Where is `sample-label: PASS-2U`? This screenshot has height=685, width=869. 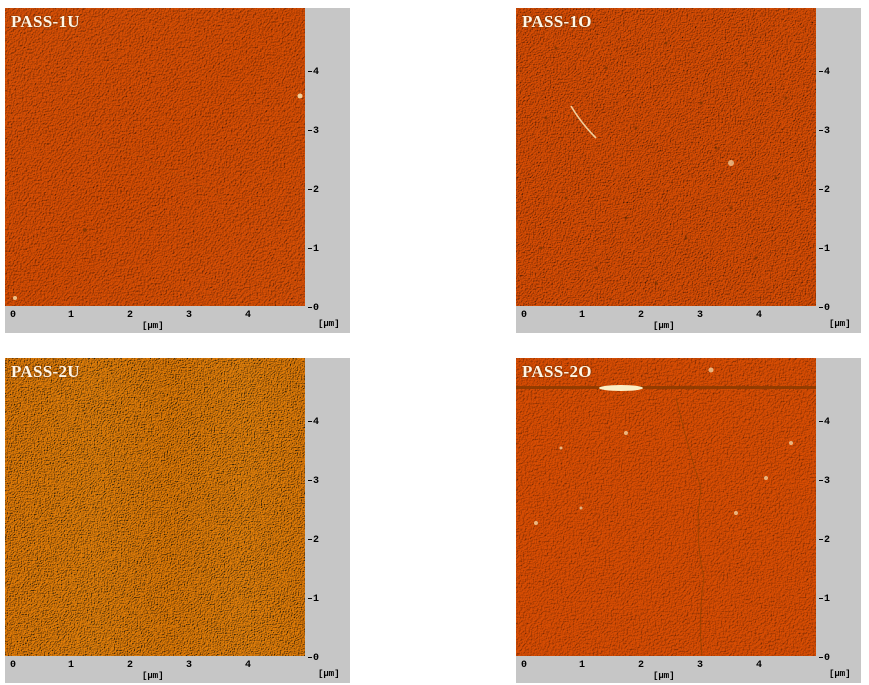 sample-label: PASS-2U is located at coordinates (45, 371).